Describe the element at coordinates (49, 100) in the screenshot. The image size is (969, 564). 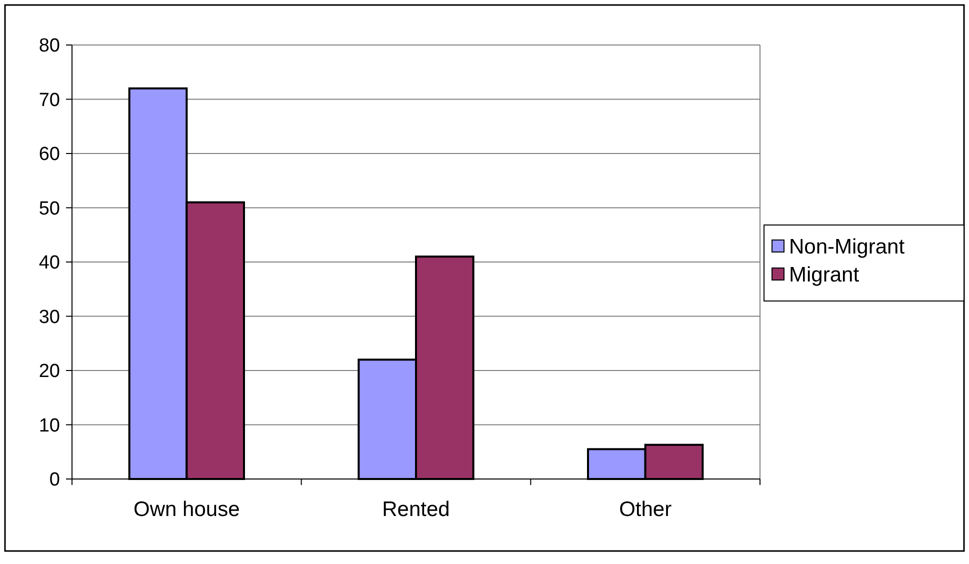
I see `y-tick-label: 70` at that location.